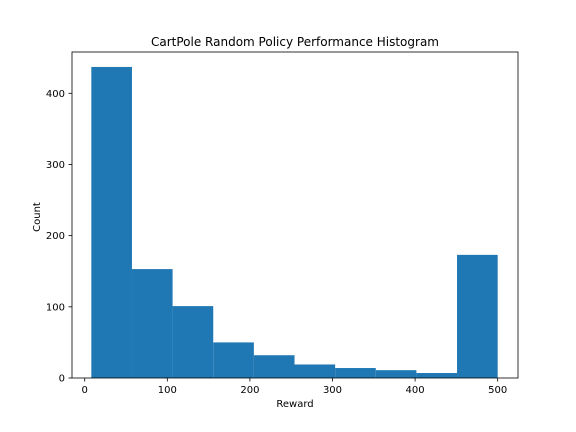  What do you see at coordinates (497, 390) in the screenshot?
I see `x-tick-label: 500` at bounding box center [497, 390].